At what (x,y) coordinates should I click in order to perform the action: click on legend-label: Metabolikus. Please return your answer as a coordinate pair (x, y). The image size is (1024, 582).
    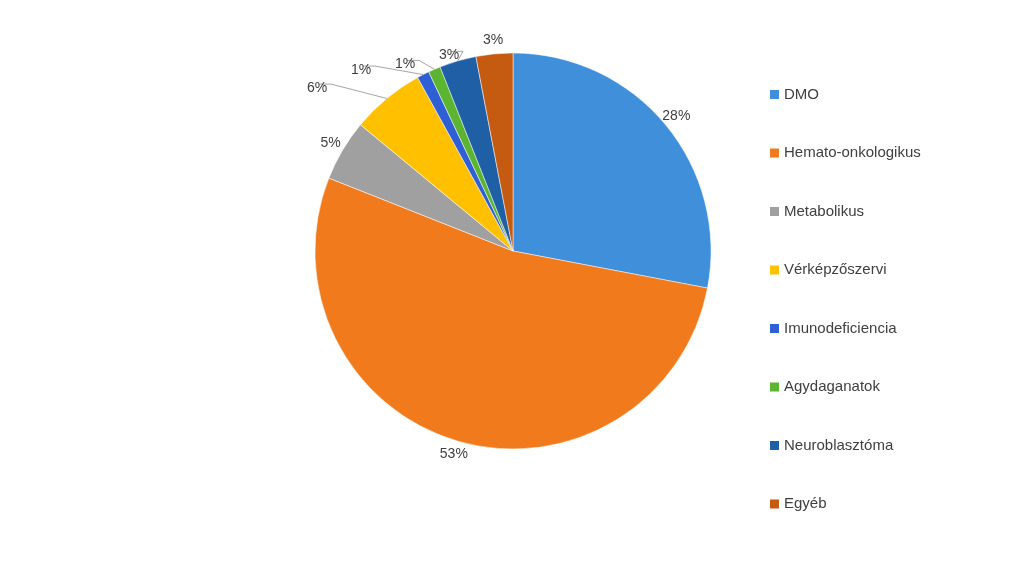
    Looking at the image, I should click on (824, 210).